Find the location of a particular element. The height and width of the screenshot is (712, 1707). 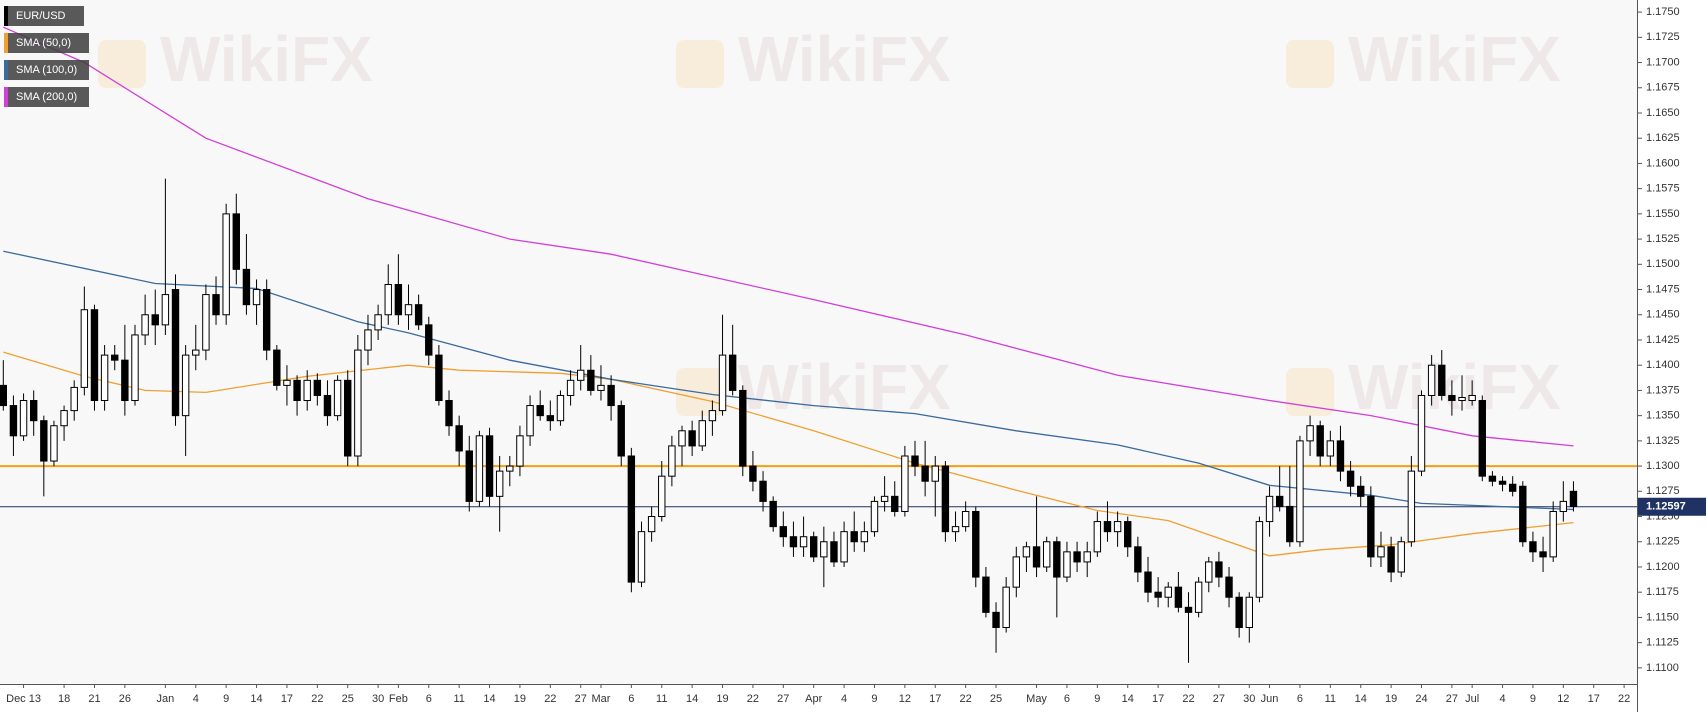

y-tick-label: 1.1450 is located at coordinates (1663, 315).